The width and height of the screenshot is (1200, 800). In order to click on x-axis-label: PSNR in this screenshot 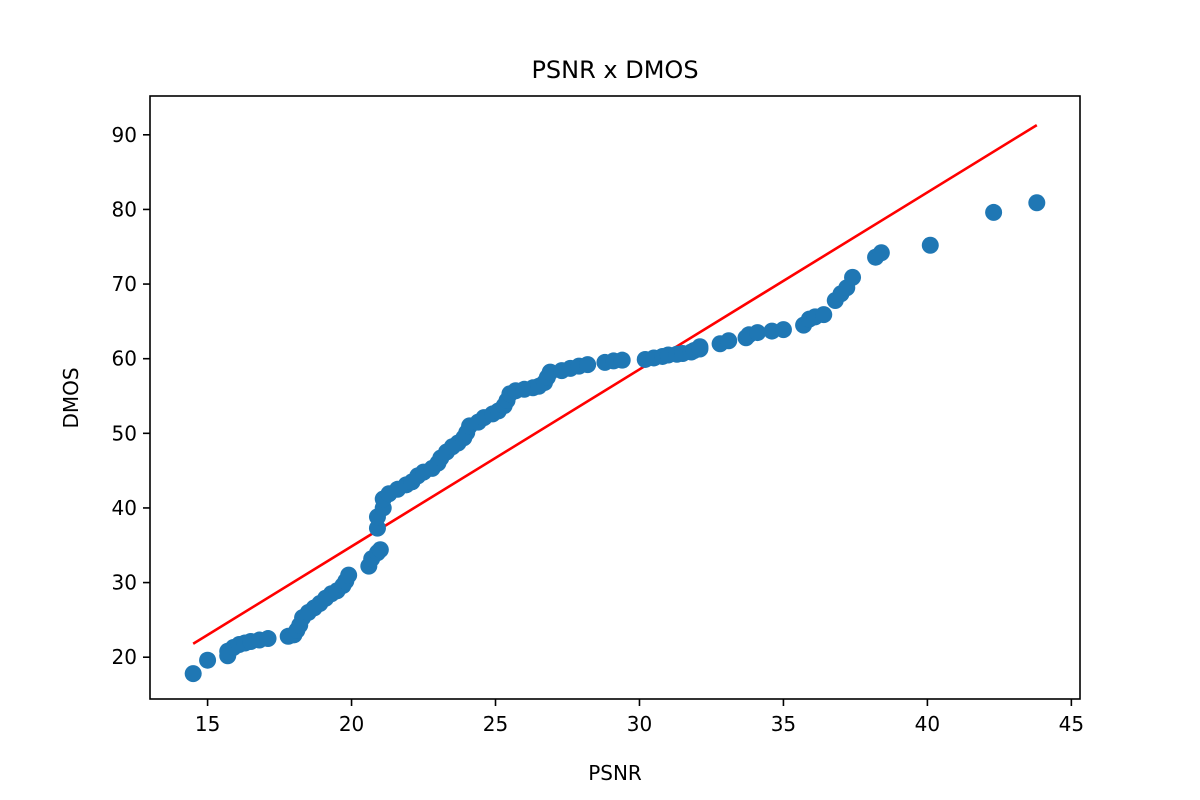, I will do `click(615, 773)`.